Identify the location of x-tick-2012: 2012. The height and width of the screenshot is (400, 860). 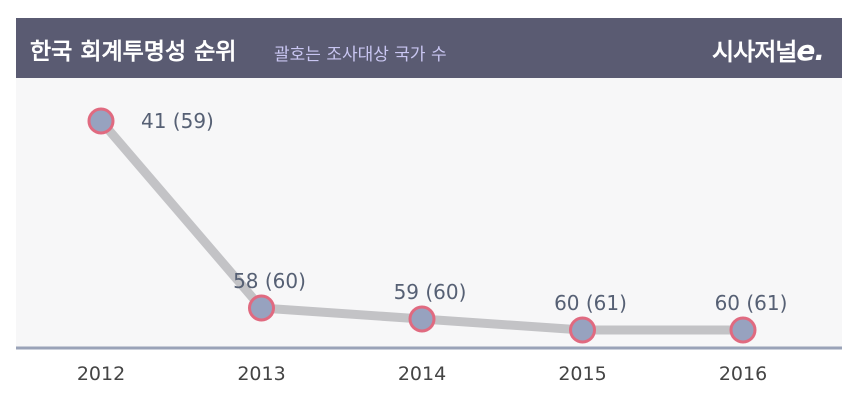
(101, 374).